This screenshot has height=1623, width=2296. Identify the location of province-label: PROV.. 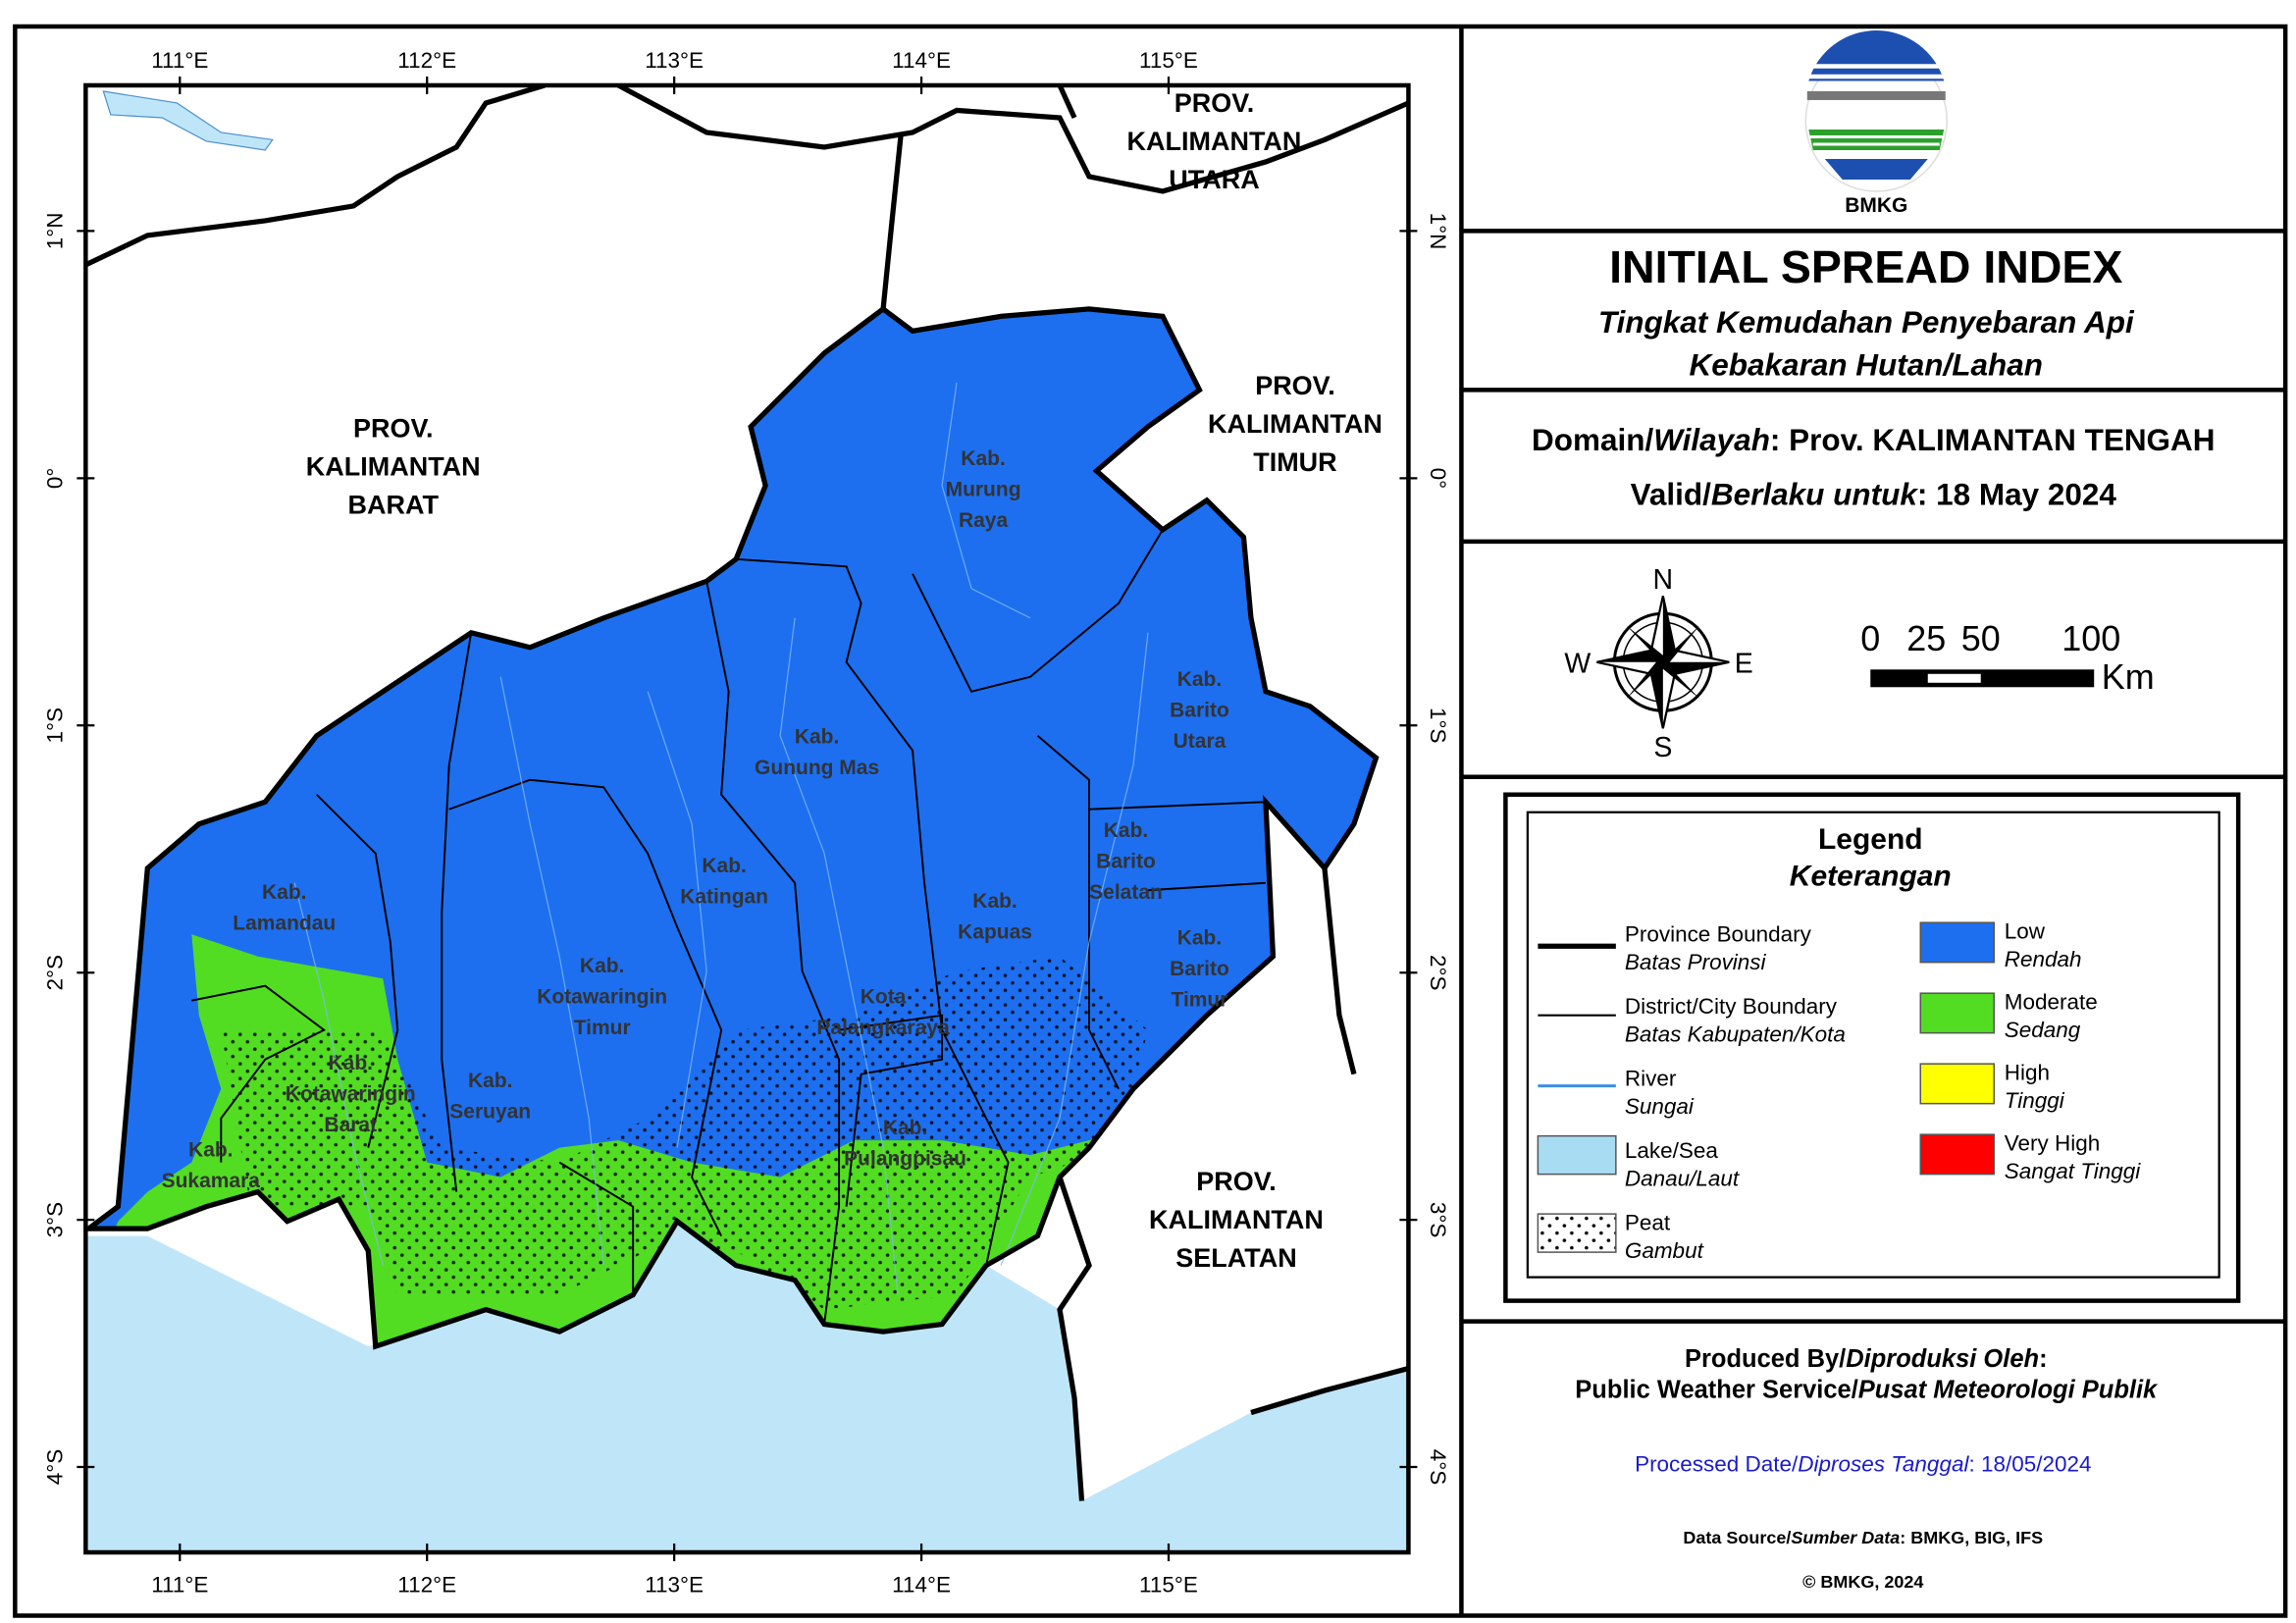
(1236, 1181).